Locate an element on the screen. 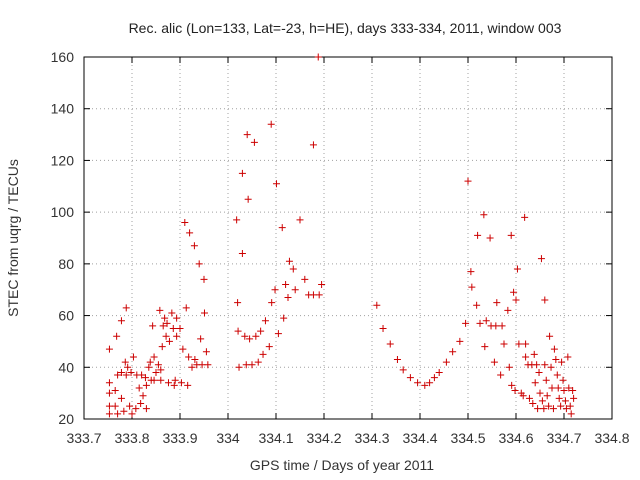  x-tick-label: 334.2 is located at coordinates (323, 438).